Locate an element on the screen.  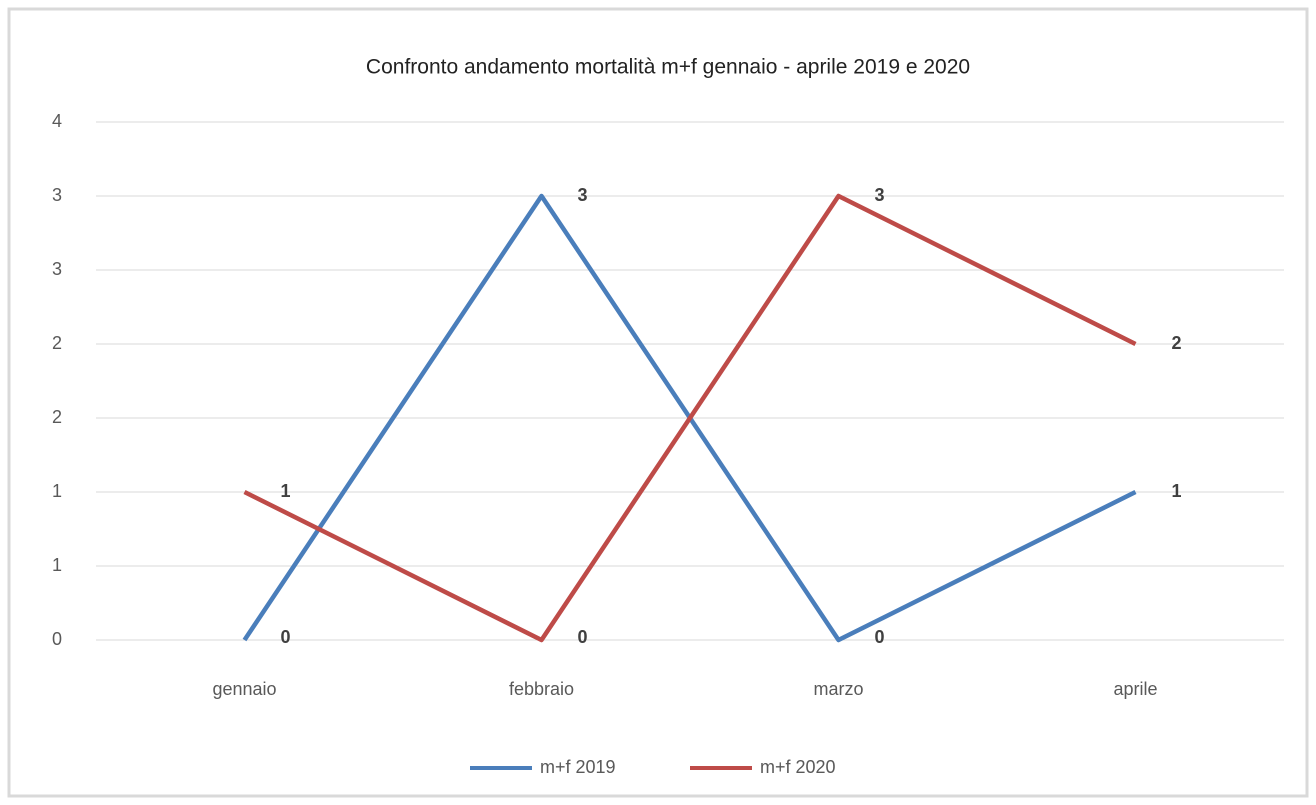
y-tick-label: 0 is located at coordinates (57, 639).